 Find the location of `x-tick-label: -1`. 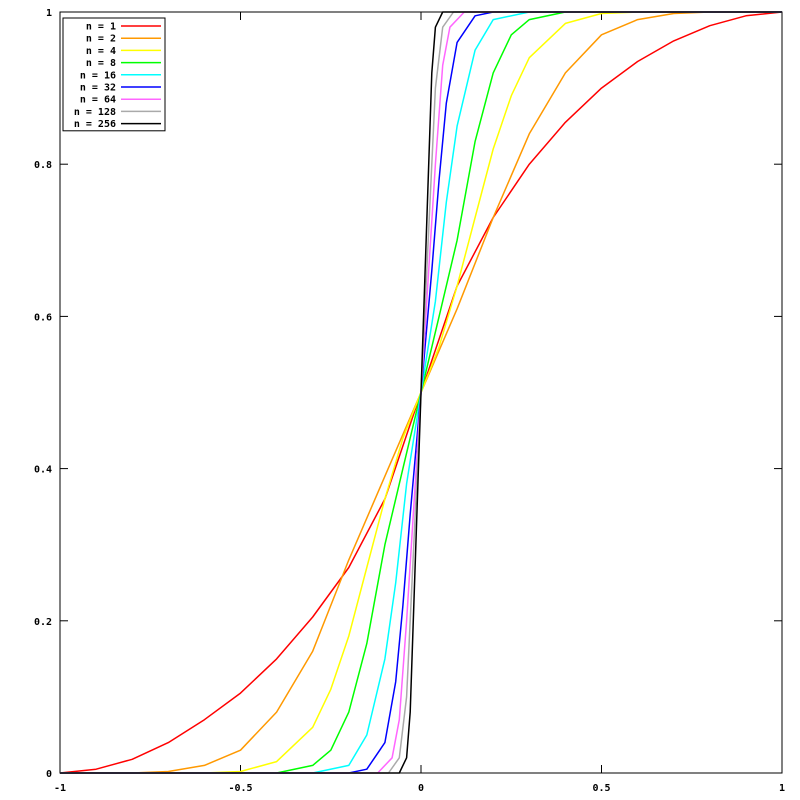

x-tick-label: -1 is located at coordinates (60, 788).